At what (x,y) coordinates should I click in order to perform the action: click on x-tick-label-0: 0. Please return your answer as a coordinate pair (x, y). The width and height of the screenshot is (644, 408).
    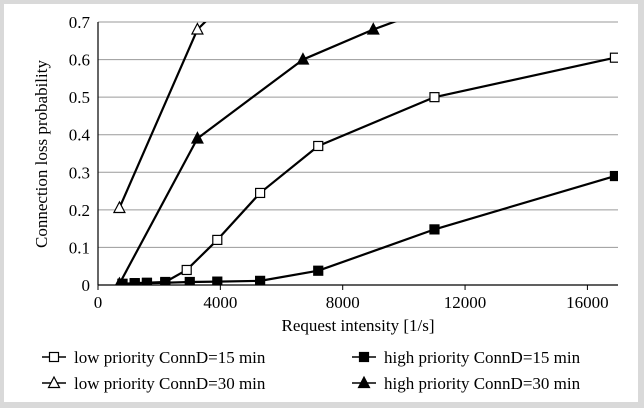
    Looking at the image, I should click on (98, 302).